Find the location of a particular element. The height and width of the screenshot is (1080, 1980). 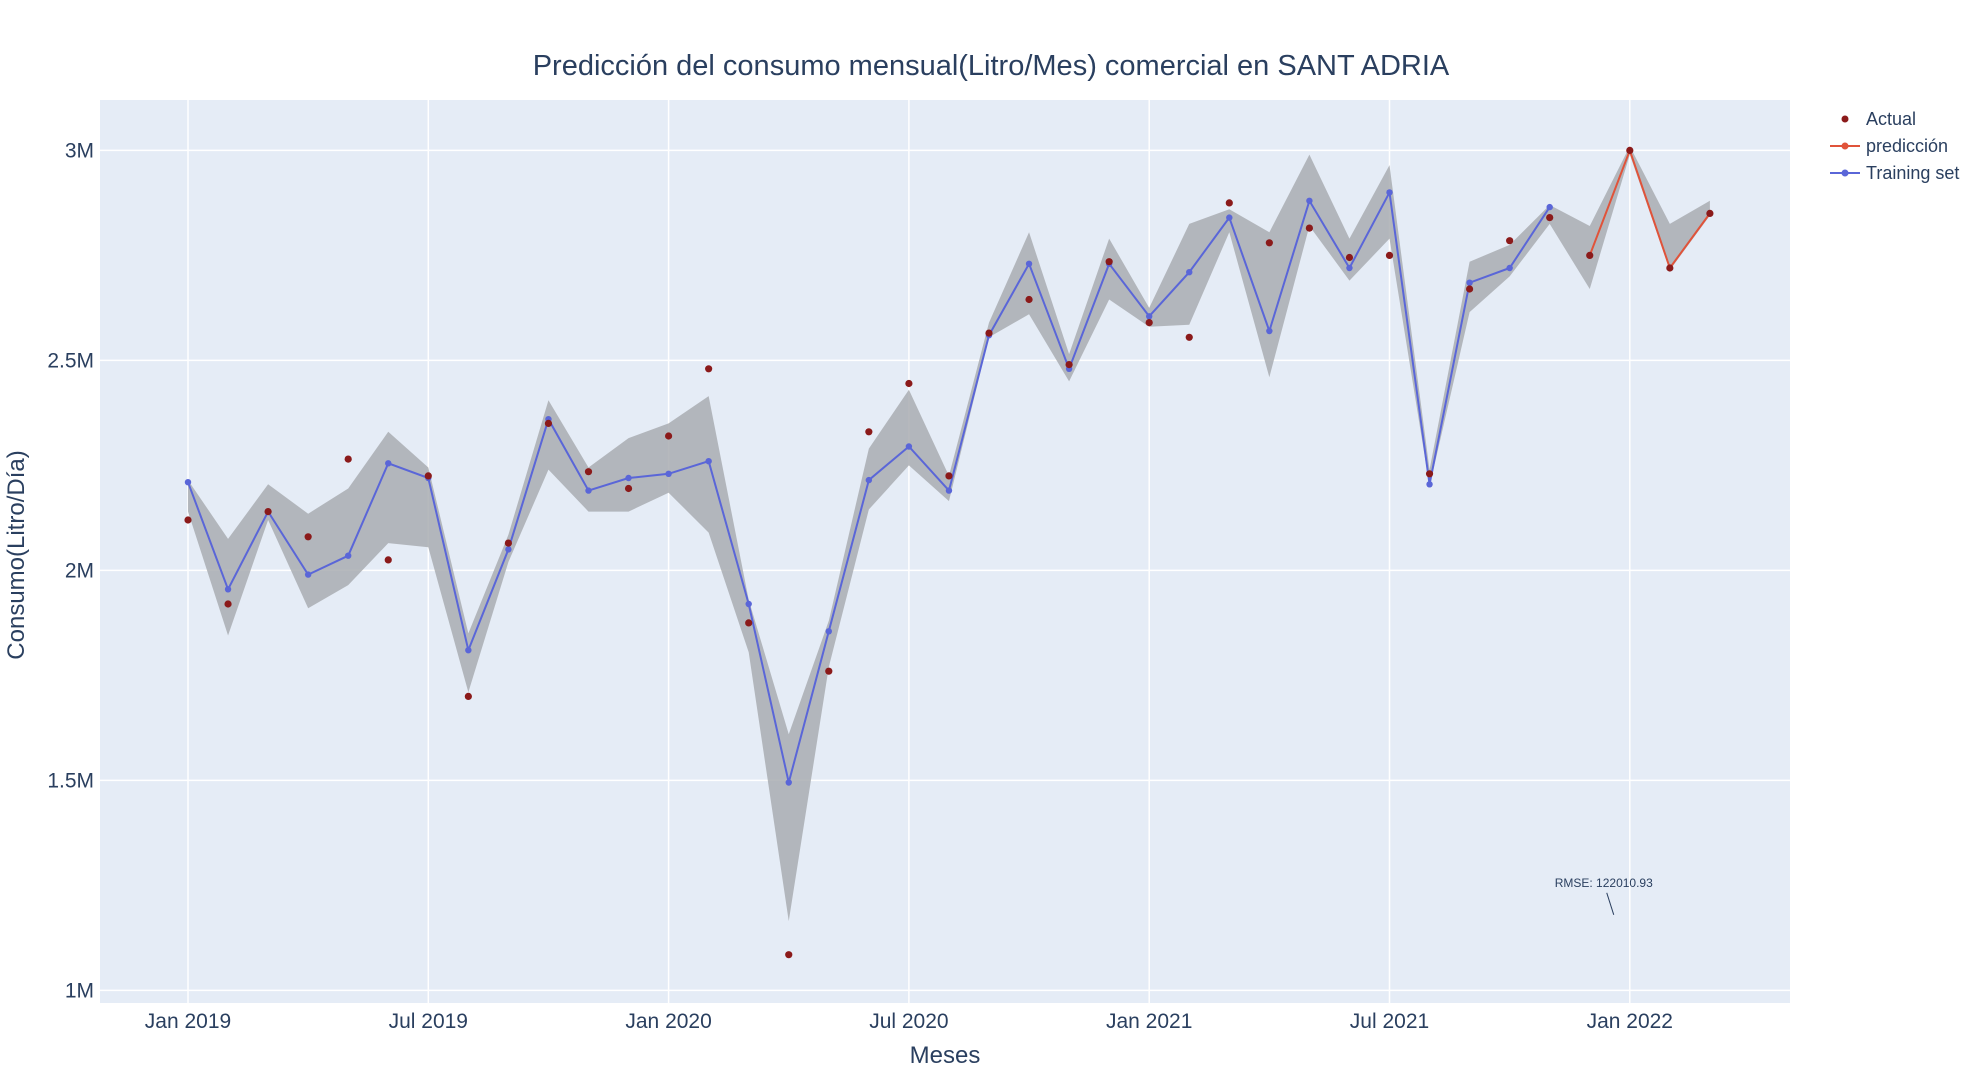

legend-label: predicción is located at coordinates (1907, 146).